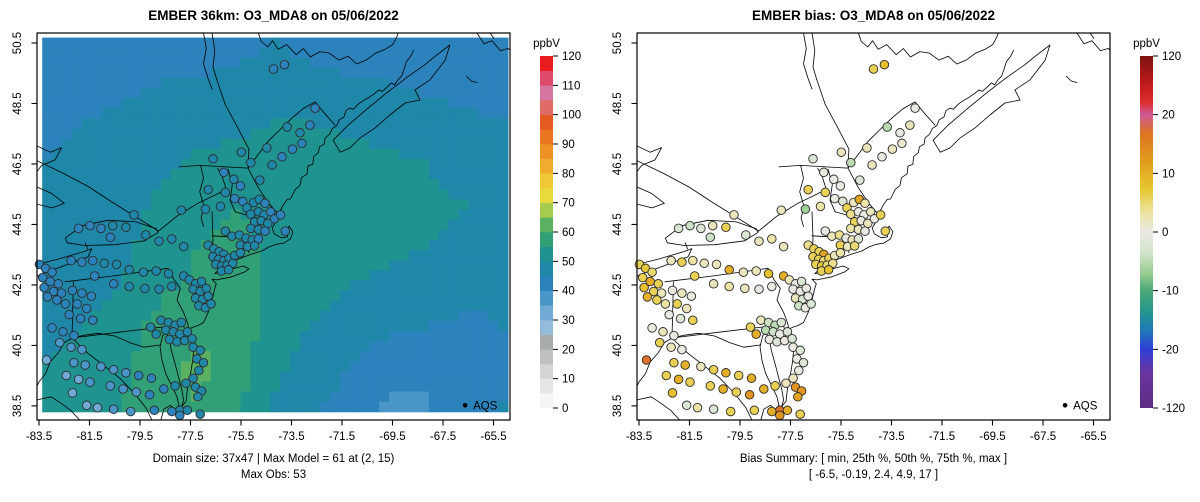 The width and height of the screenshot is (1200, 502). I want to click on max-obs-caption: Max Obs: 53, so click(273, 475).